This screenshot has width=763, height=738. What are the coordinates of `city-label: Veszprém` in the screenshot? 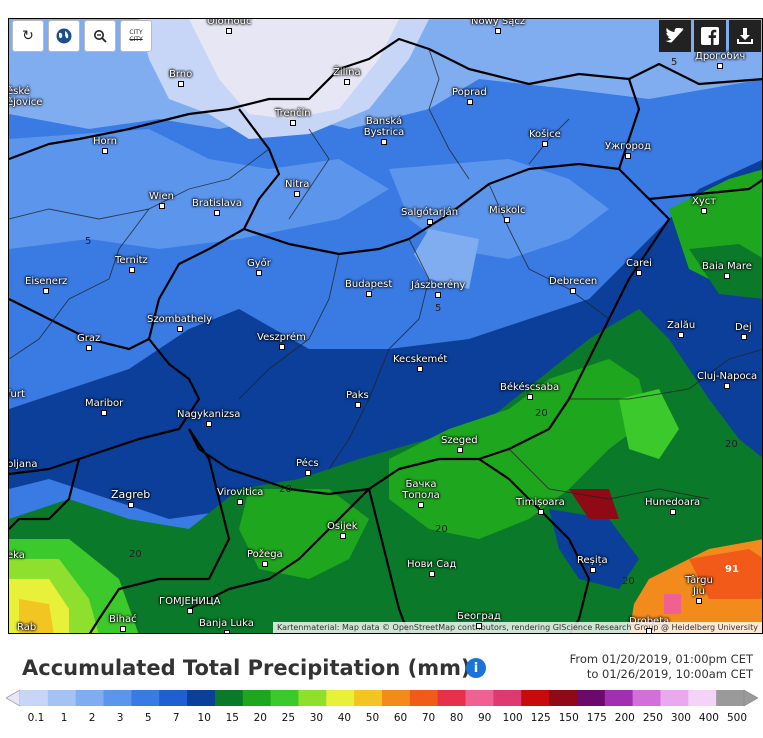 It's located at (281, 337).